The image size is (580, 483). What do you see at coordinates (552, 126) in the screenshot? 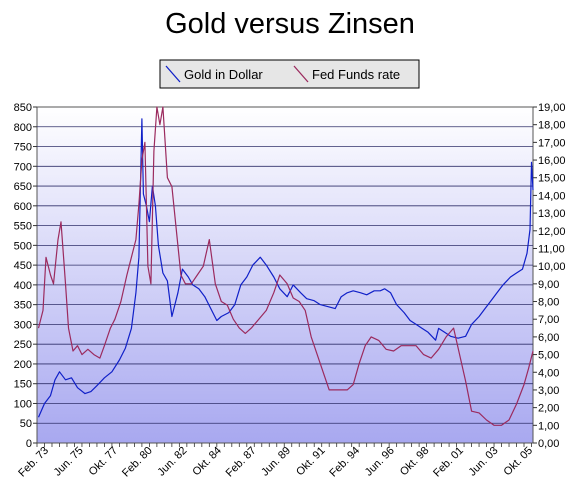
I see `right-tick-label: 18,00` at bounding box center [552, 126].